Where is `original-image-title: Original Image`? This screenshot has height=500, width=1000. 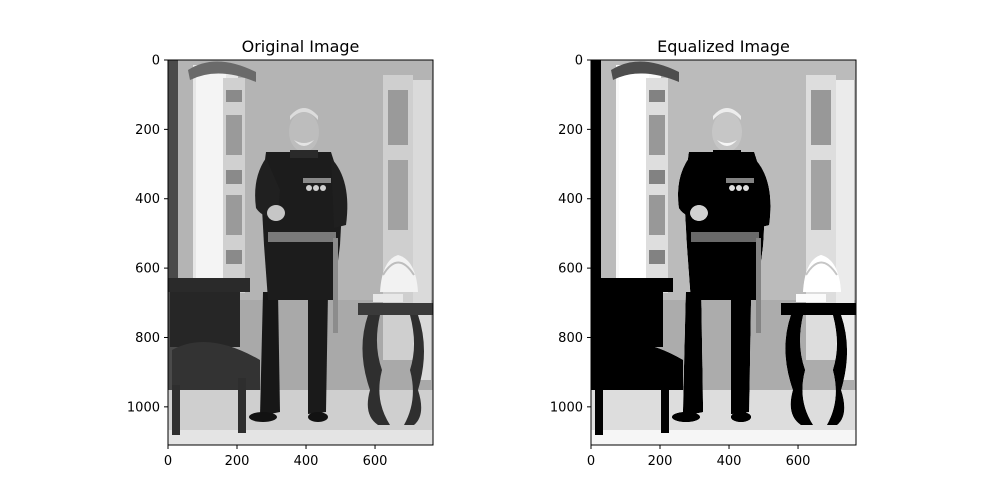 original-image-title: Original Image is located at coordinates (301, 46).